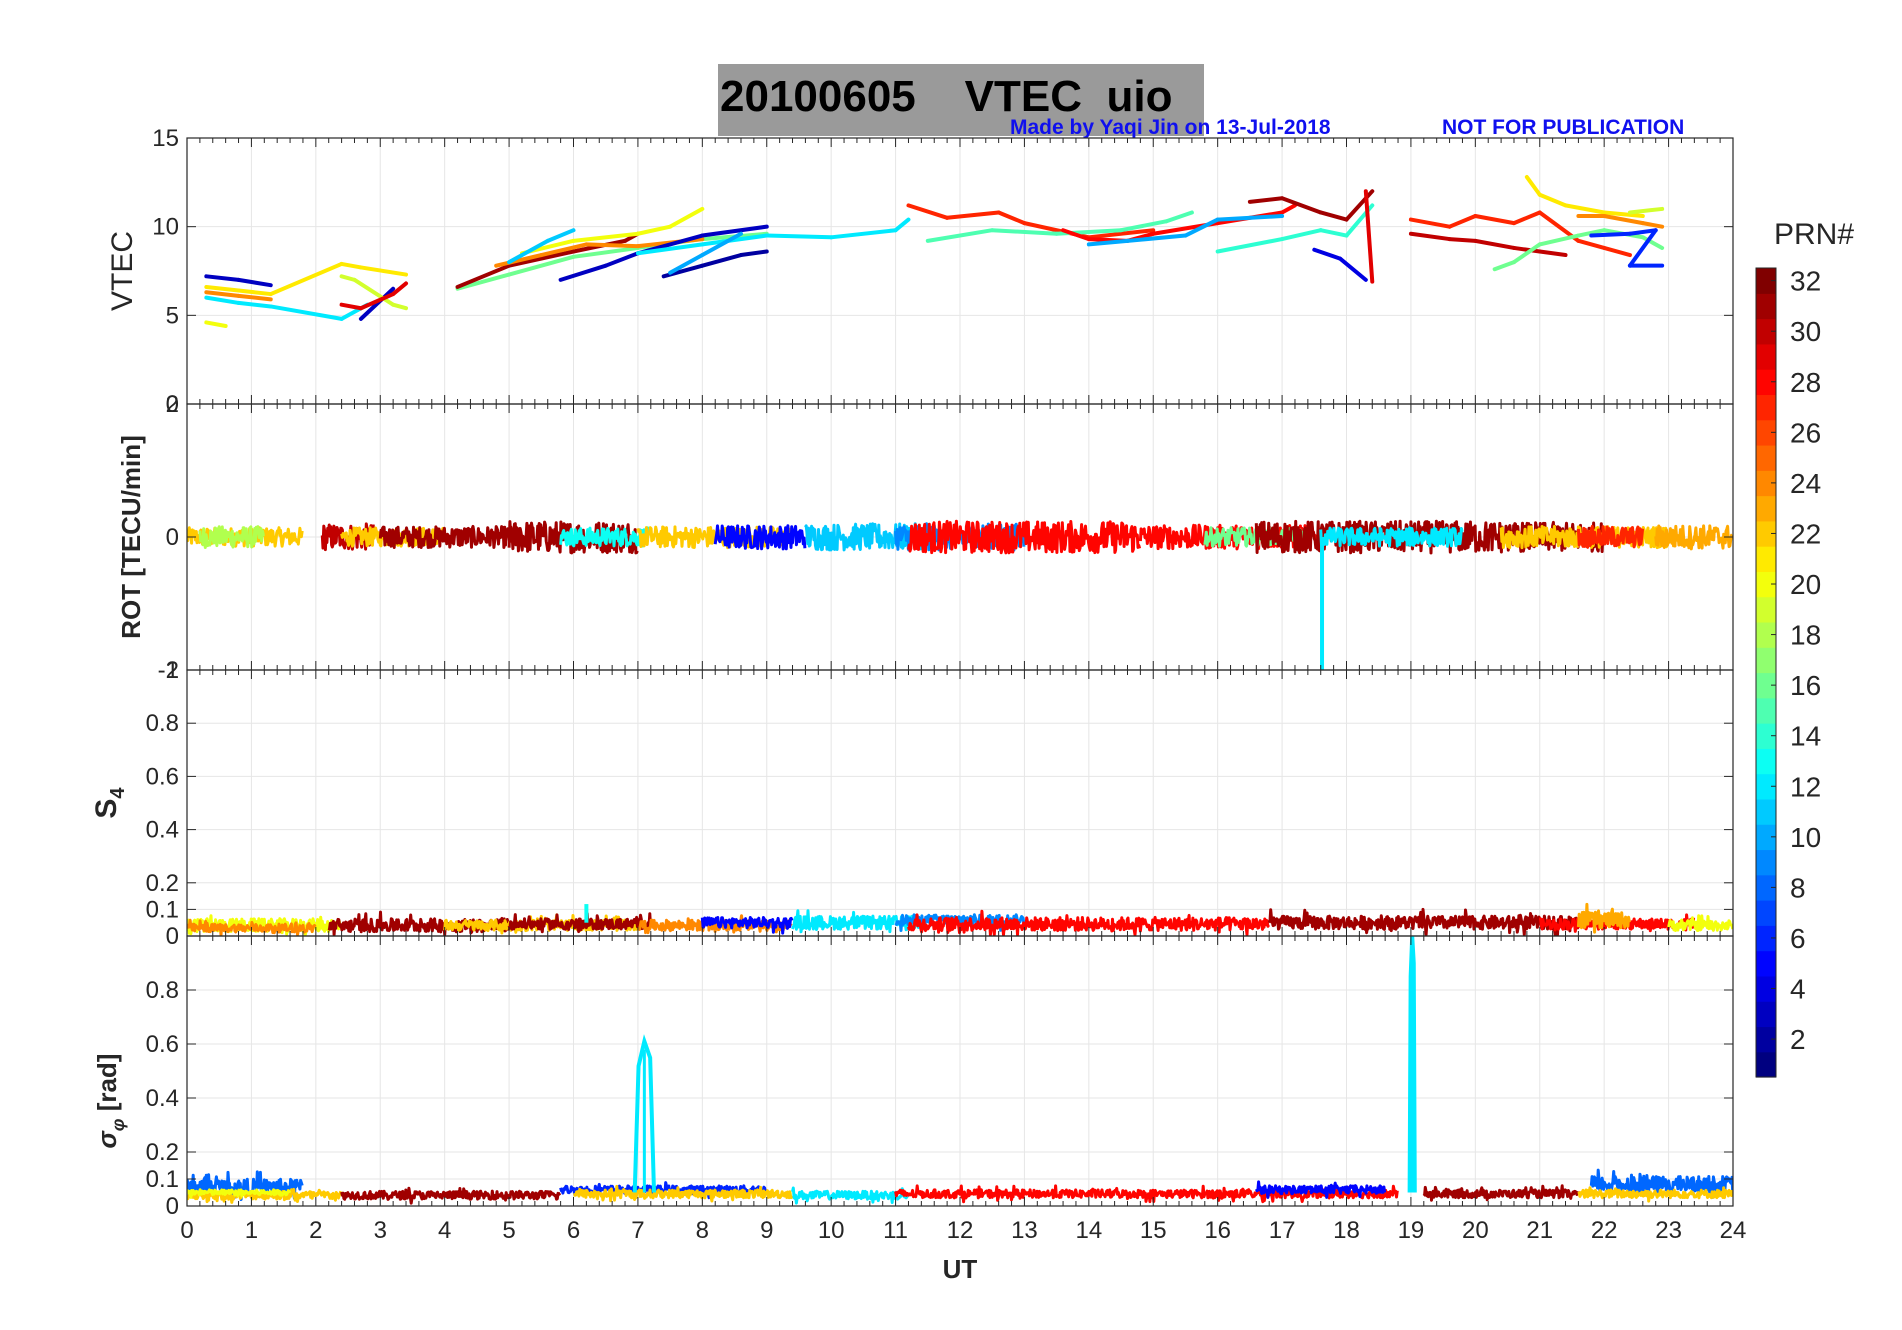 The image size is (1902, 1330). What do you see at coordinates (1346, 1230) in the screenshot?
I see `x-tick-label: 18` at bounding box center [1346, 1230].